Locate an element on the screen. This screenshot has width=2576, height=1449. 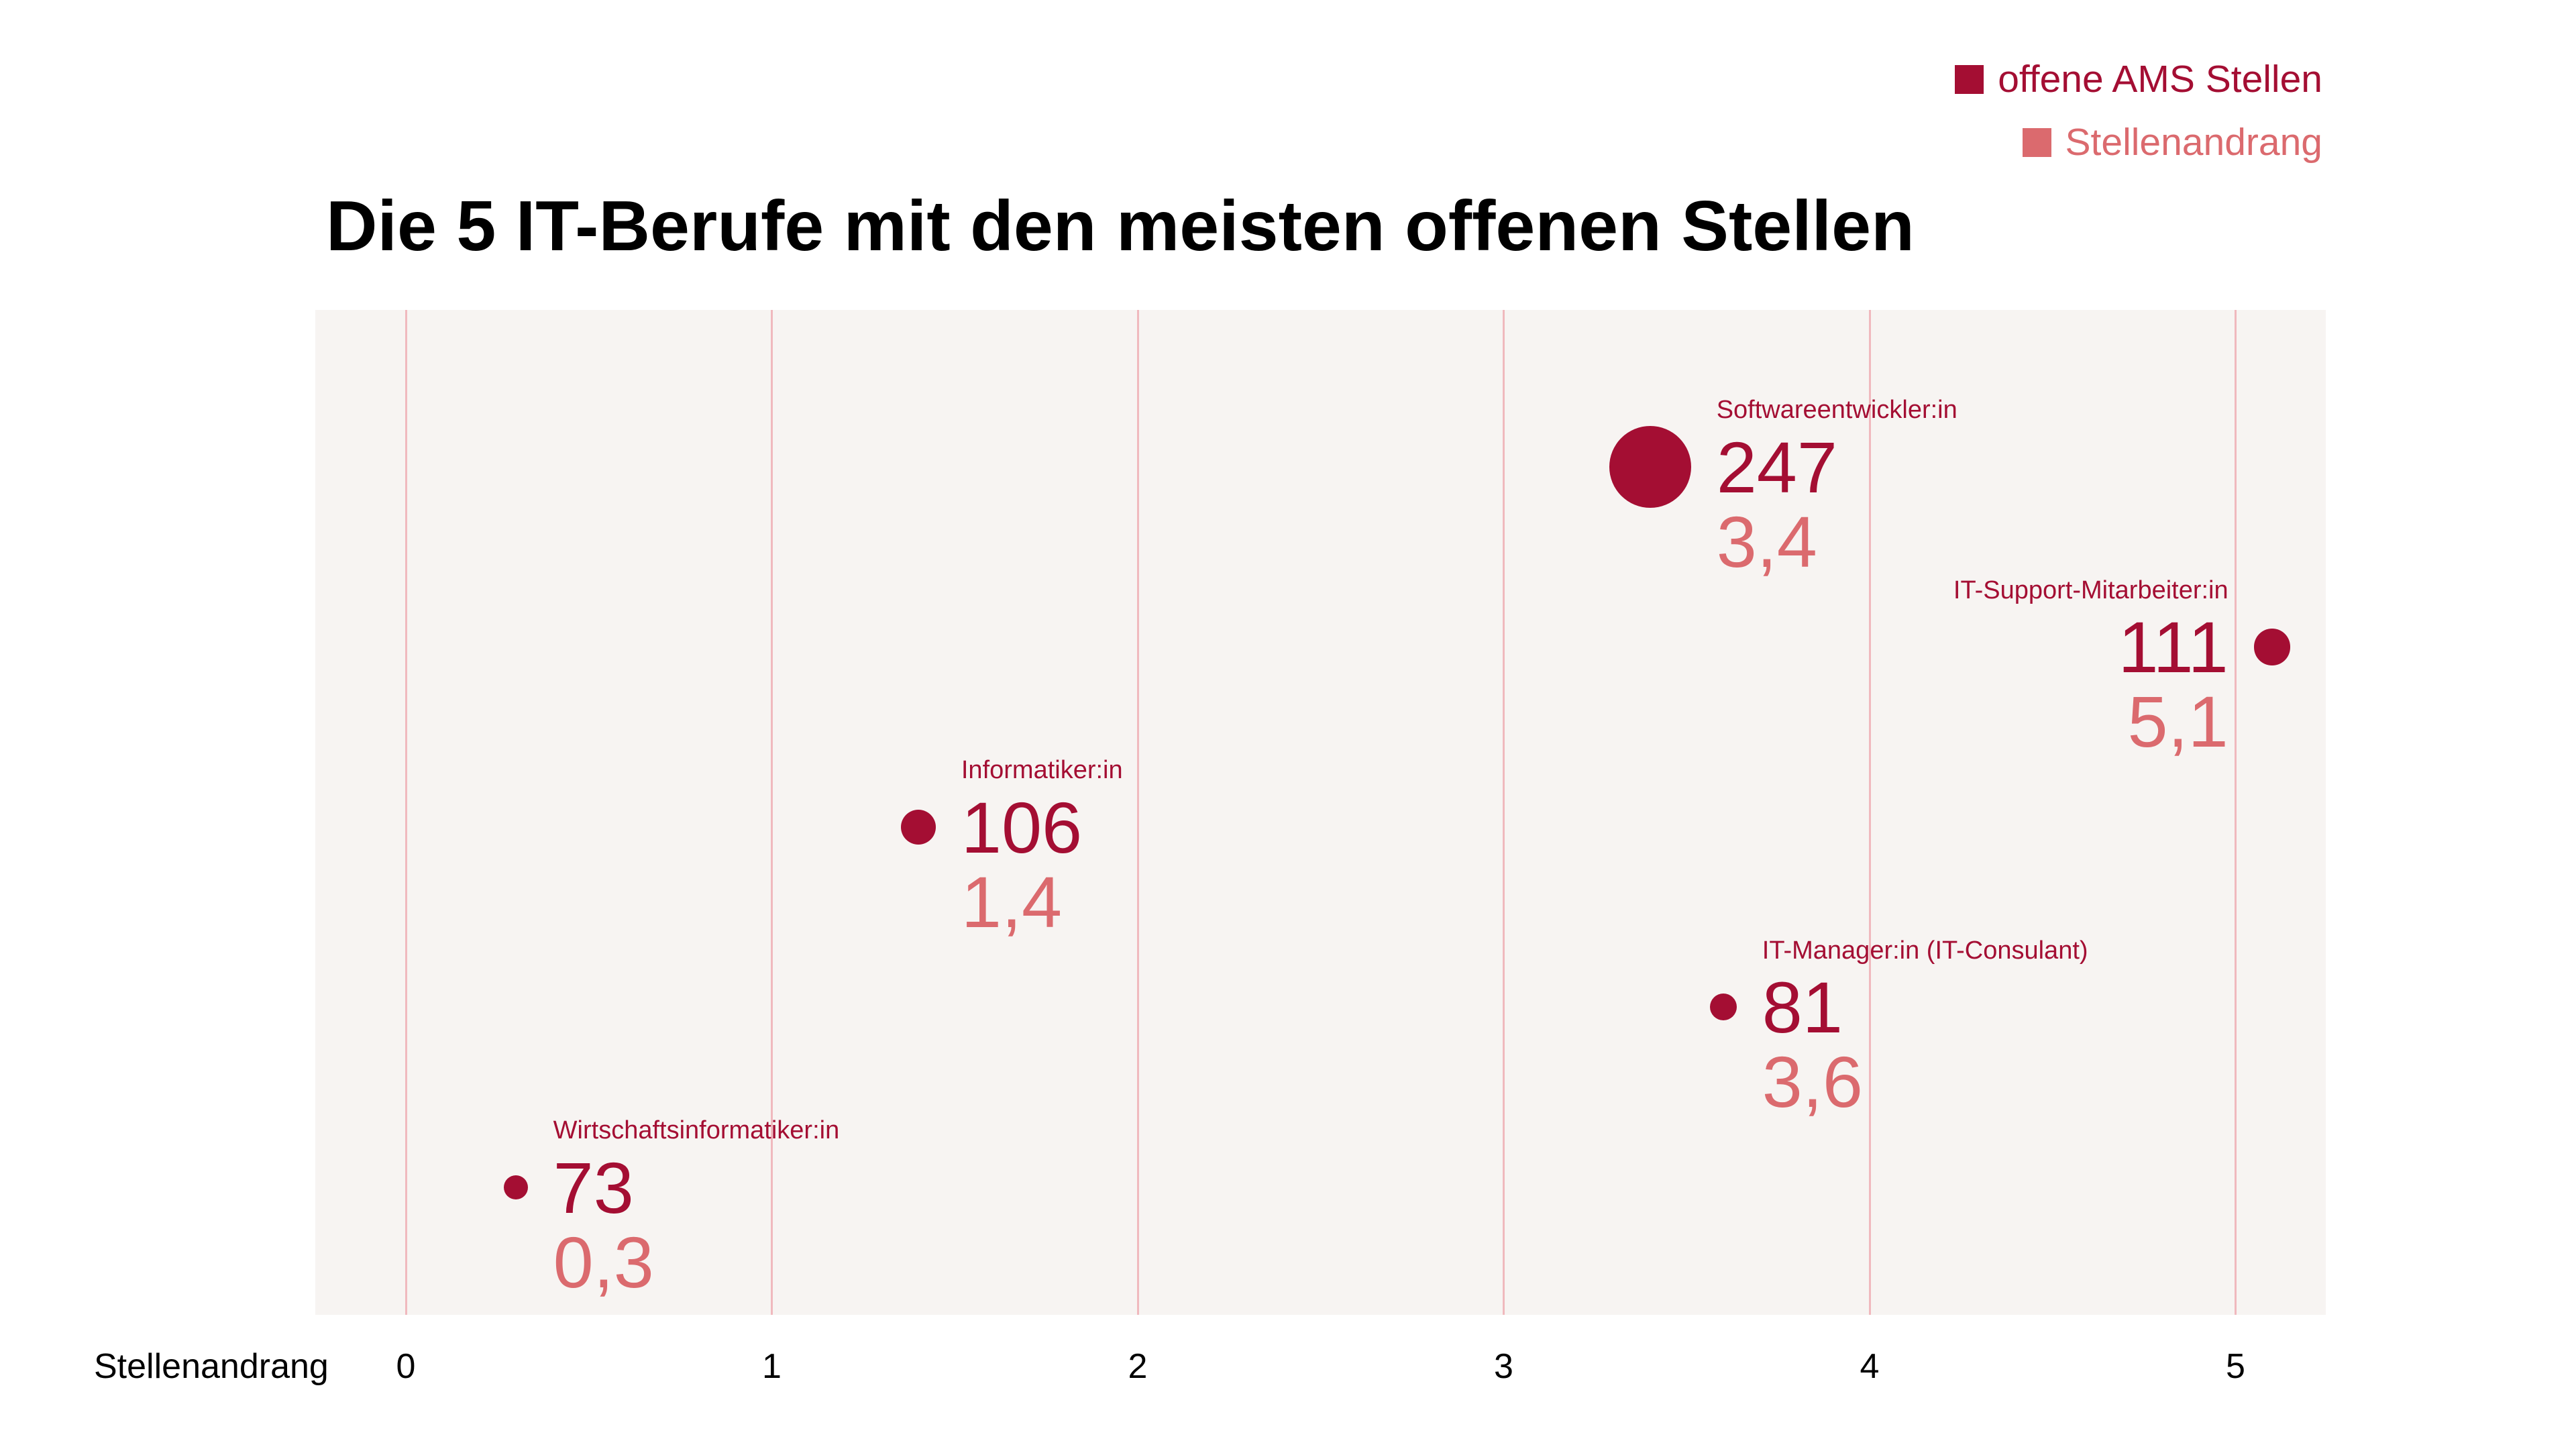
bubble-it-manager-in-it-consulant is located at coordinates (1723, 1007).